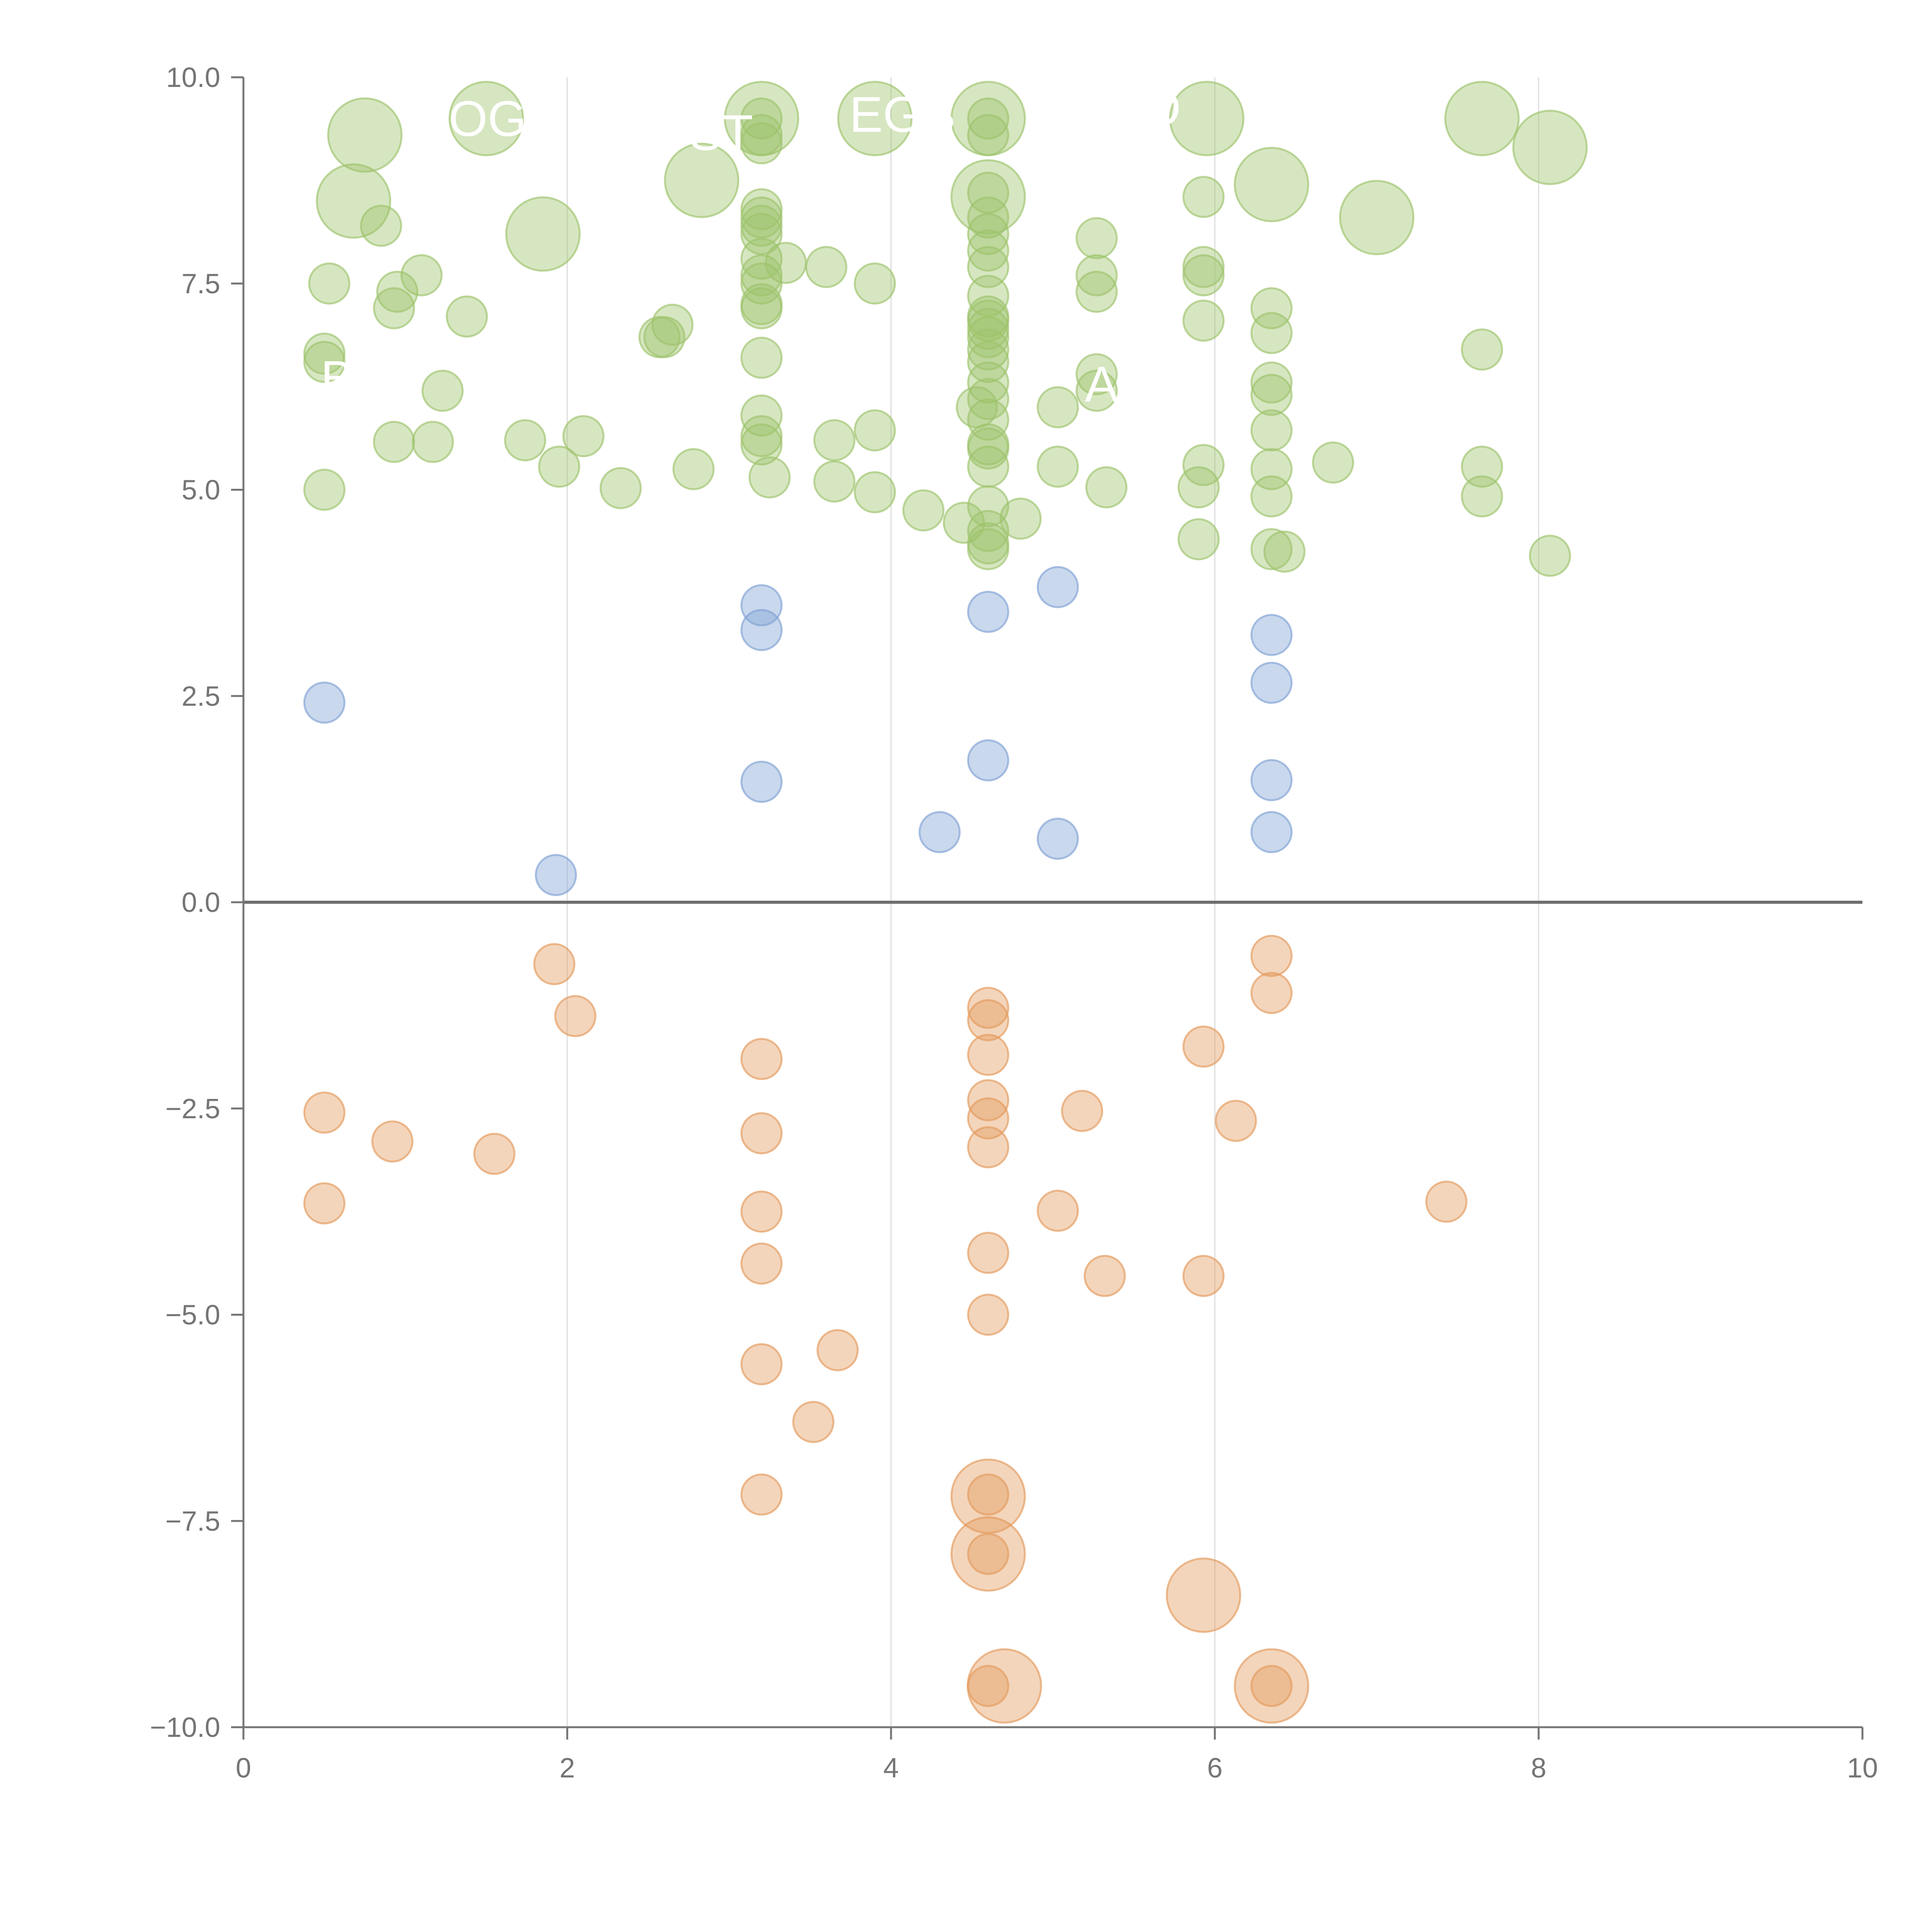  What do you see at coordinates (201, 284) in the screenshot?
I see `y-tick-label: 7.5` at bounding box center [201, 284].